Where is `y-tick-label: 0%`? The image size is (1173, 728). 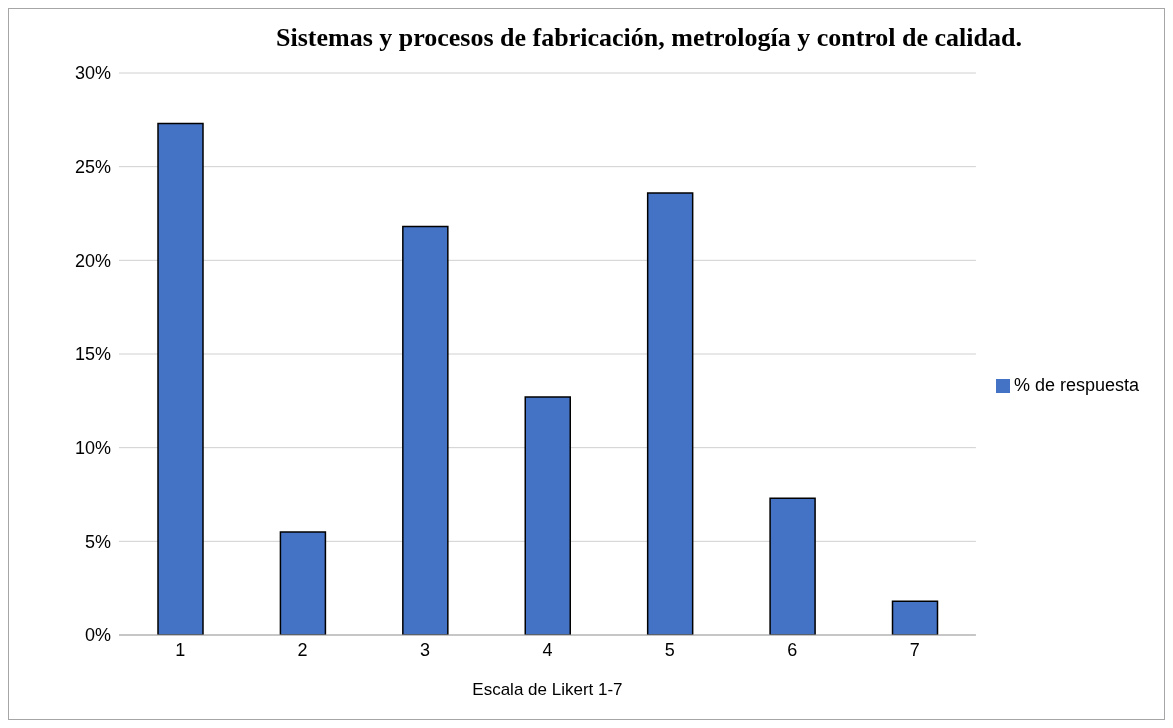 y-tick-label: 0% is located at coordinates (97, 635).